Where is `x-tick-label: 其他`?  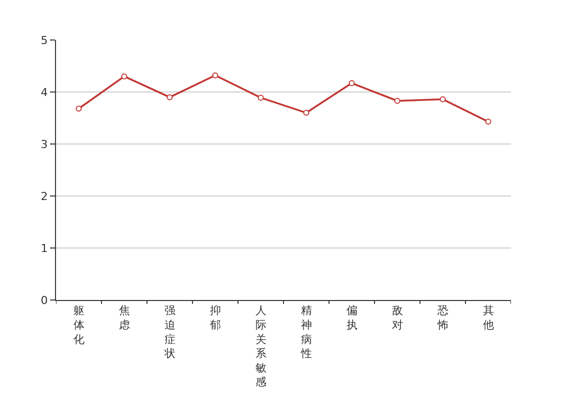
x-tick-label: 其他 is located at coordinates (488, 318).